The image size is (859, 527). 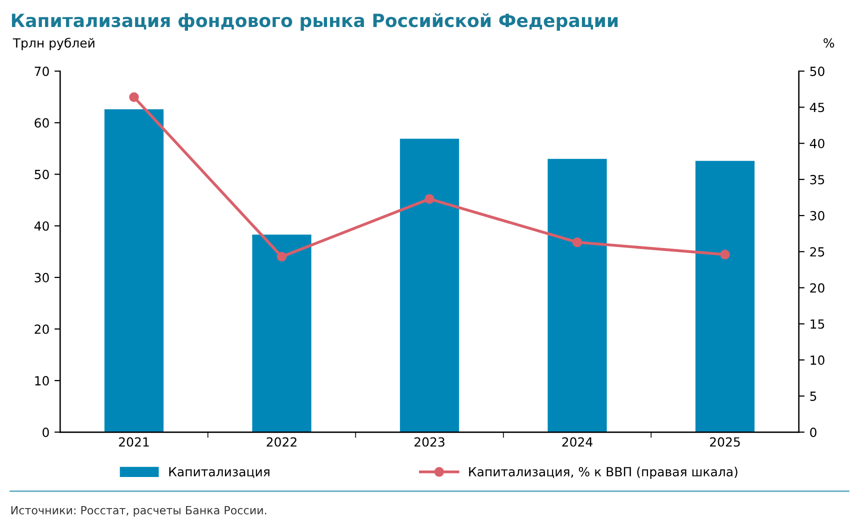 What do you see at coordinates (813, 396) in the screenshot?
I see `y2-tick-label: 5` at bounding box center [813, 396].